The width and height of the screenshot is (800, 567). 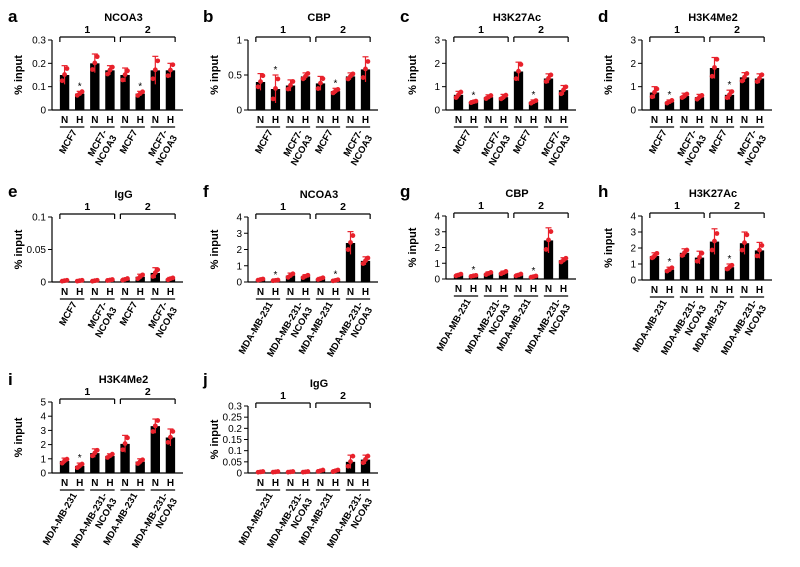 What do you see at coordinates (233, 418) in the screenshot?
I see `y-tick-label: 0.25` at bounding box center [233, 418].